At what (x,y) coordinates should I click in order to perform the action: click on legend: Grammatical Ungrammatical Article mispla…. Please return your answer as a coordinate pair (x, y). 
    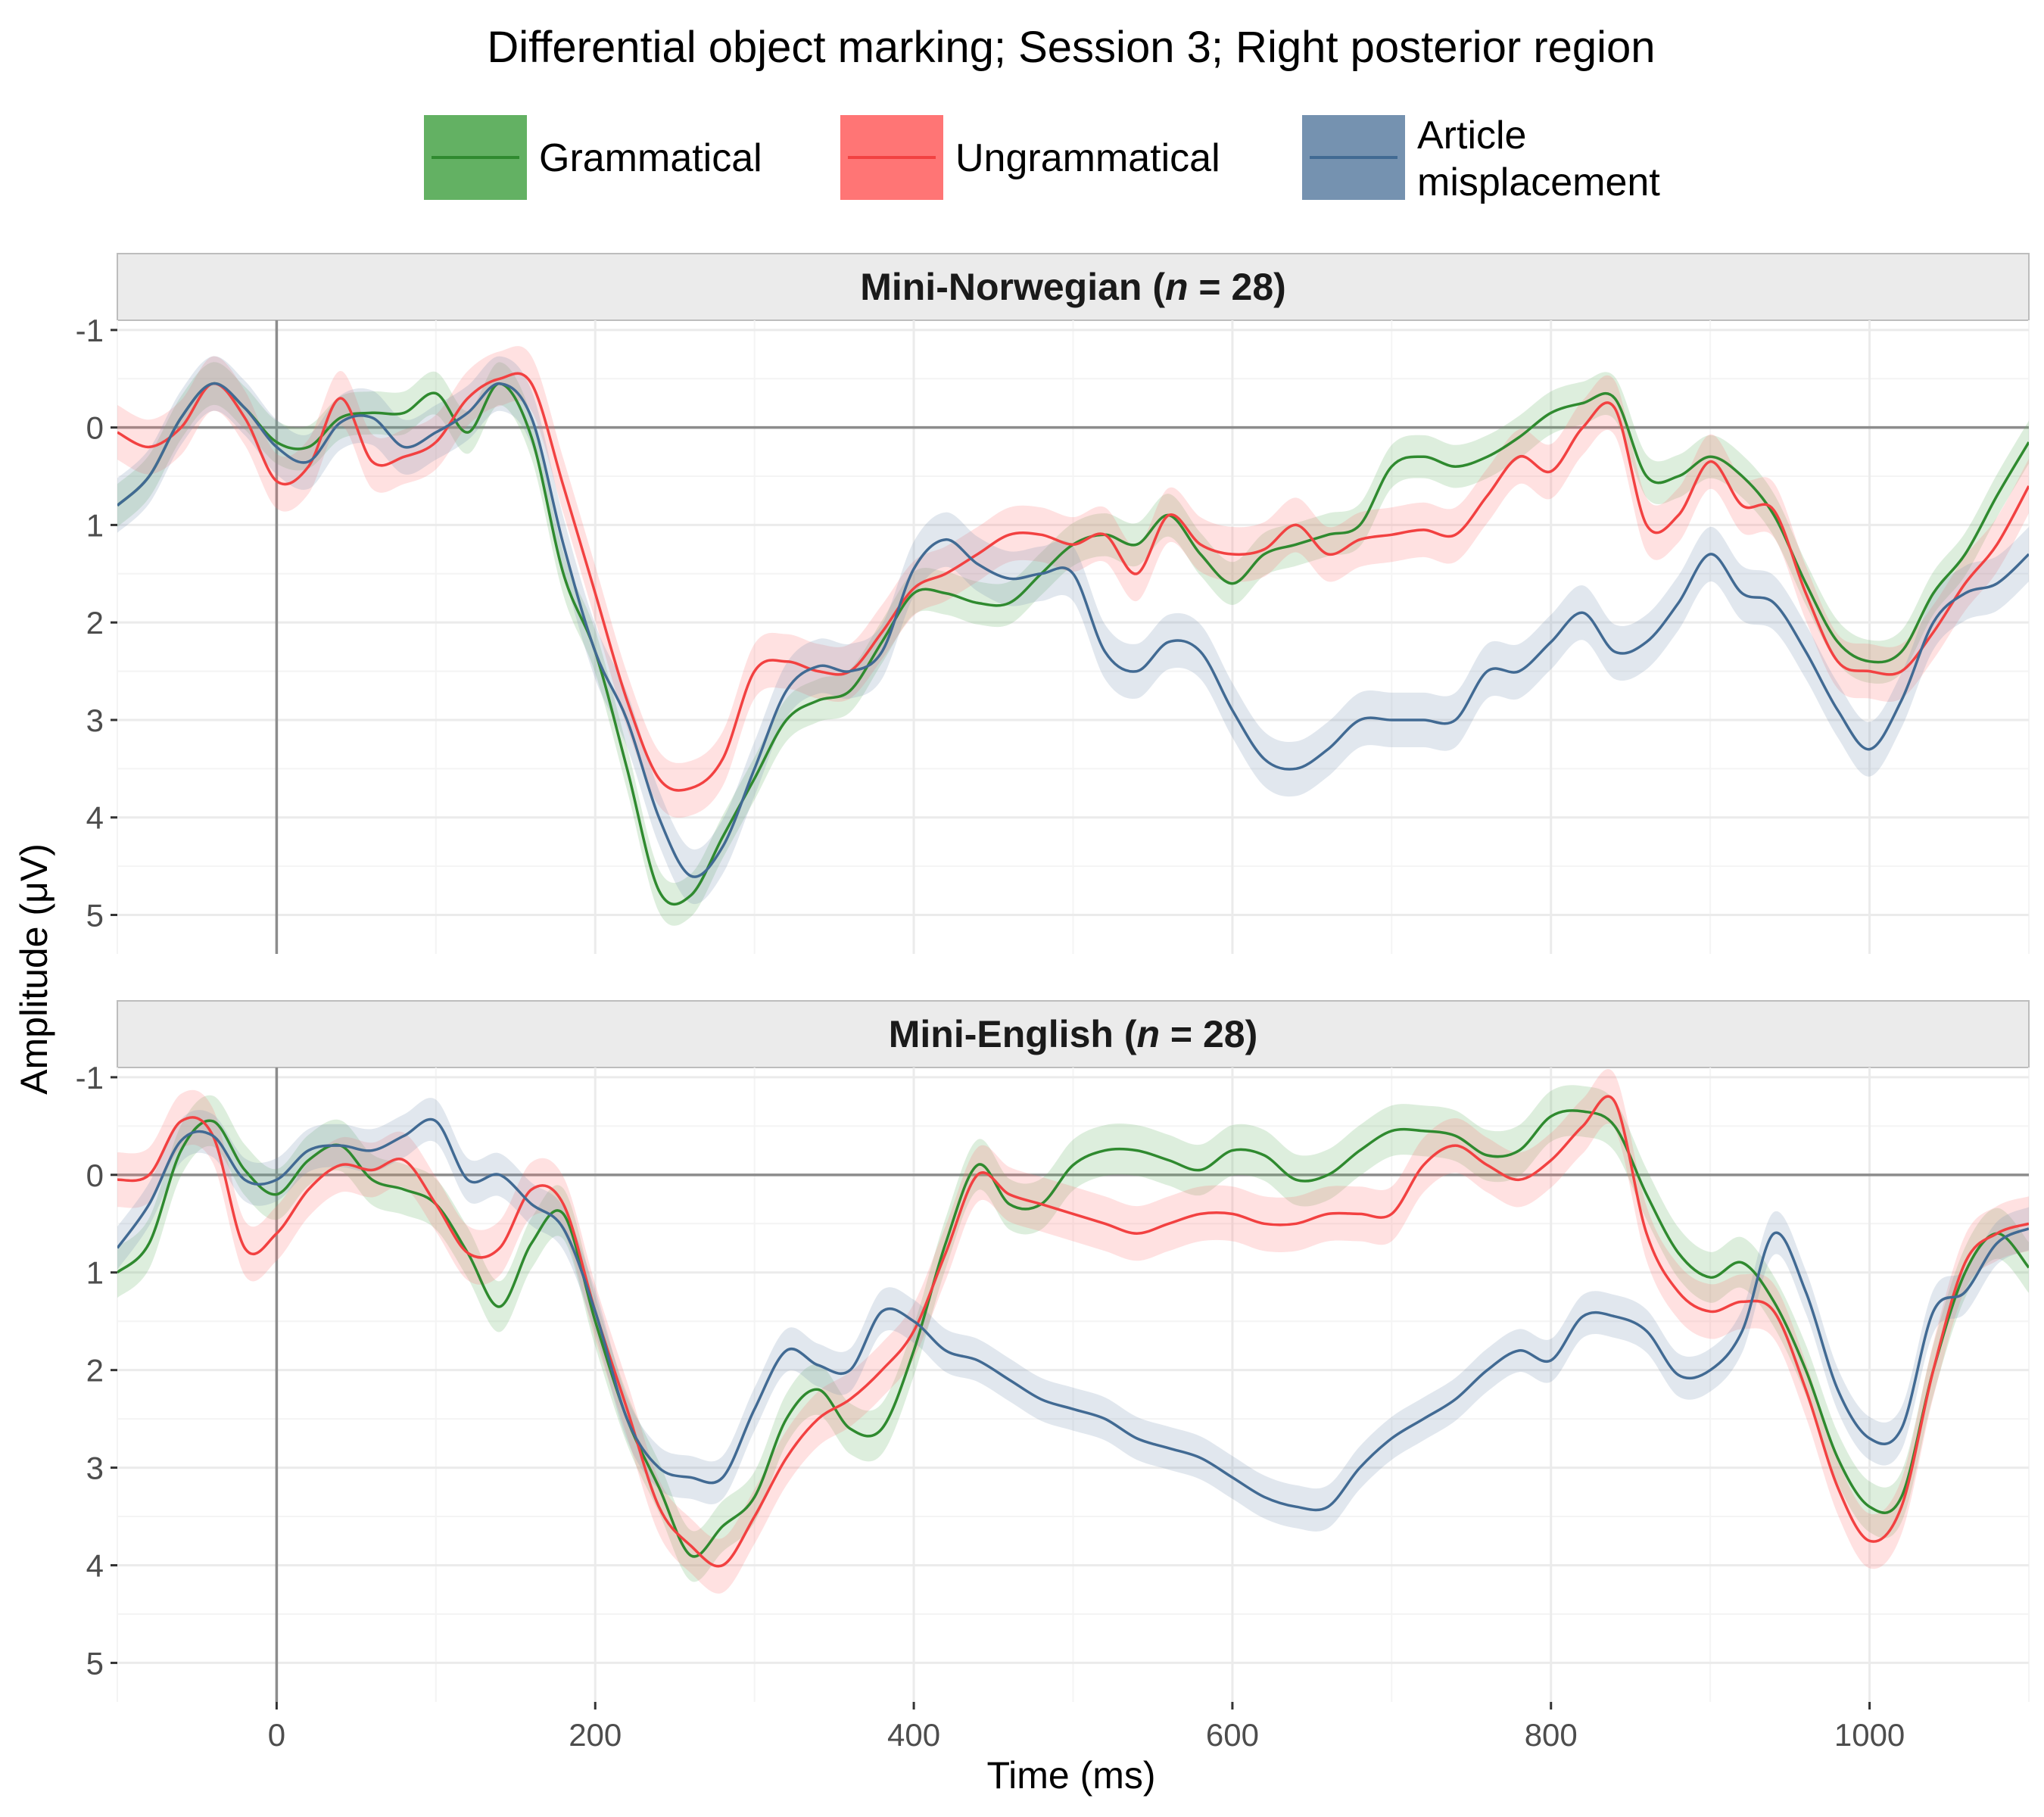
    Looking at the image, I should click on (1042, 159).